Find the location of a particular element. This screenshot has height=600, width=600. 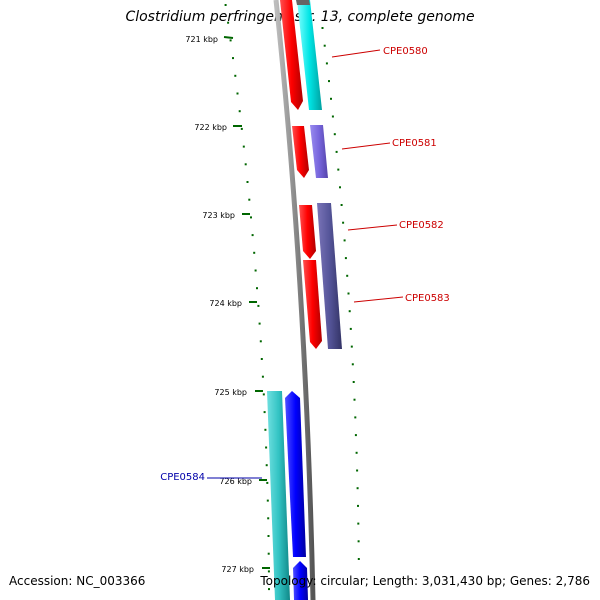

gene-cpe0580 is located at coordinates (301, 55).